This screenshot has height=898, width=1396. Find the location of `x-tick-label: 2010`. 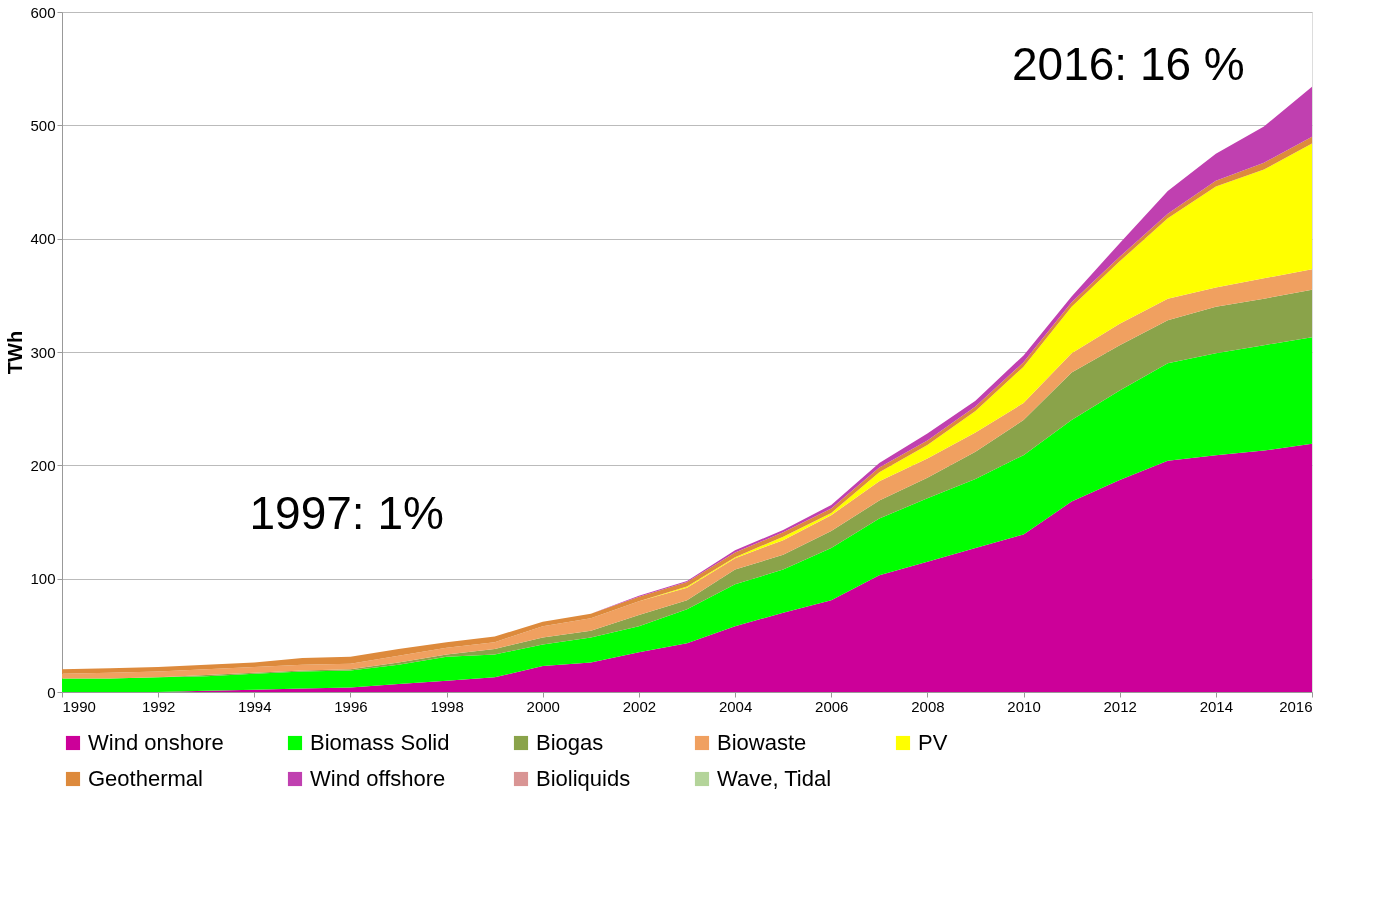

x-tick-label: 2010 is located at coordinates (1024, 706).